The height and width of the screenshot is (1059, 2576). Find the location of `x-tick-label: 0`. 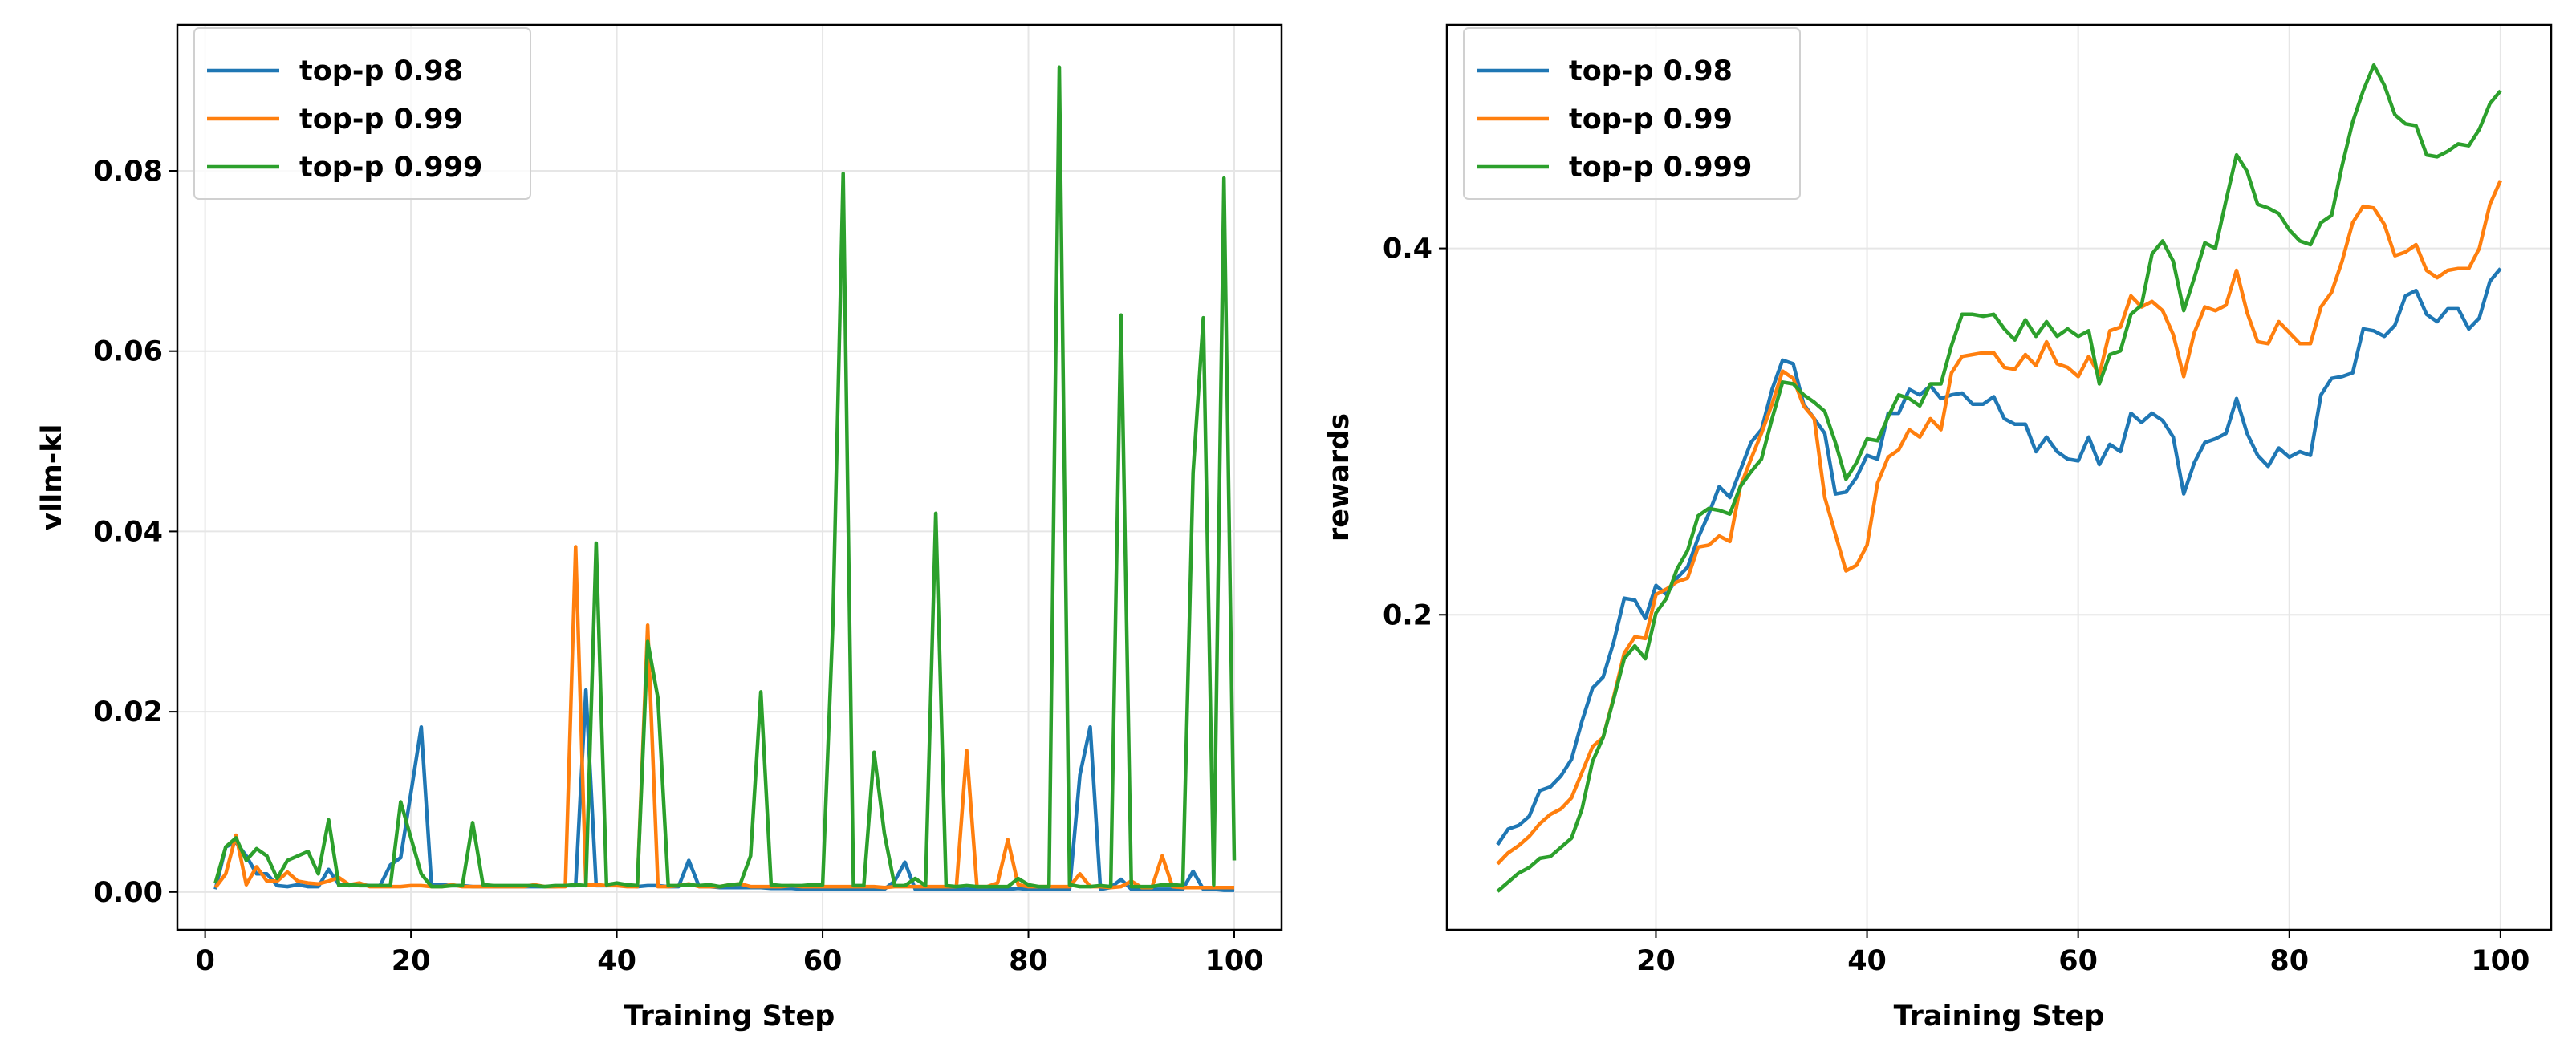

x-tick-label: 0 is located at coordinates (205, 961).